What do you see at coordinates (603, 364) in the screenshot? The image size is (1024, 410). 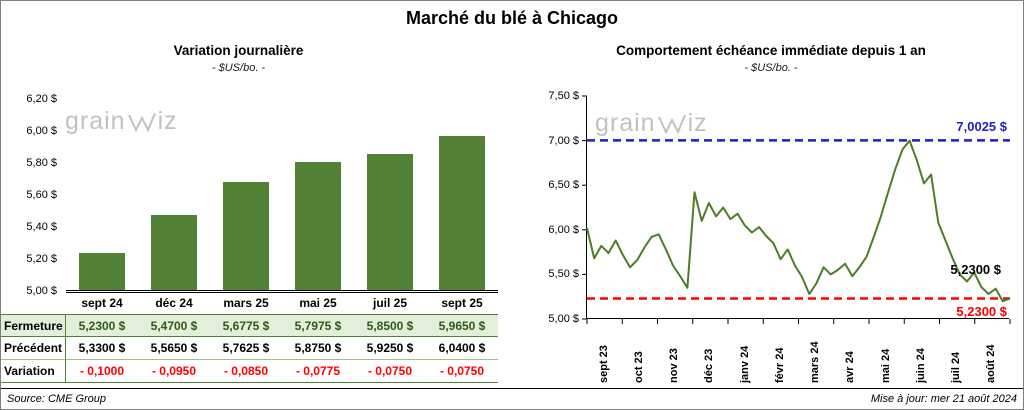 I see `x-tick-label: sept 23` at bounding box center [603, 364].